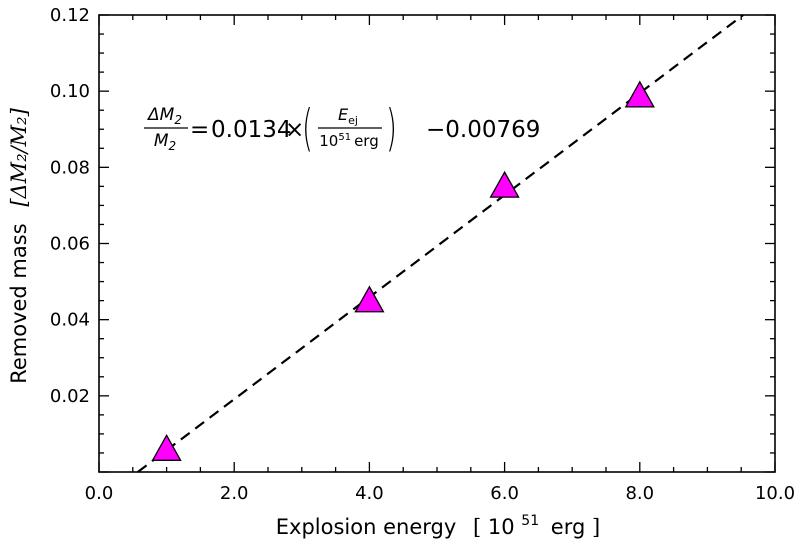 The height and width of the screenshot is (544, 806). Describe the element at coordinates (164, 116) in the screenshot. I see `eq-lhs-numerator: ΔM2` at that location.